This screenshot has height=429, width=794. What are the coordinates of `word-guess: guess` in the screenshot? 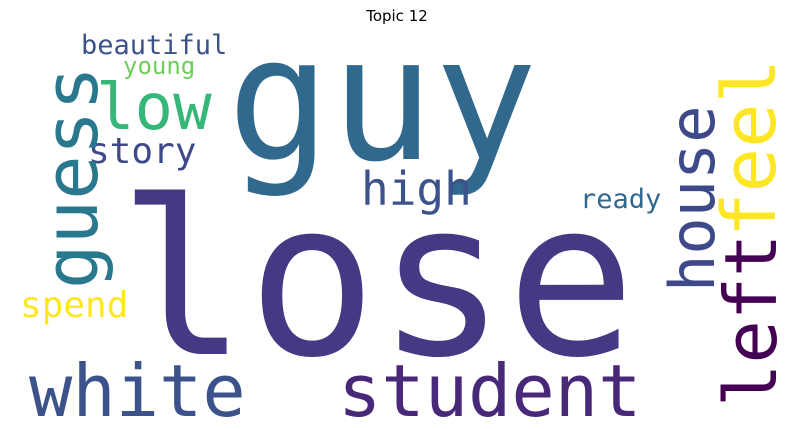 It's located at (72, 177).